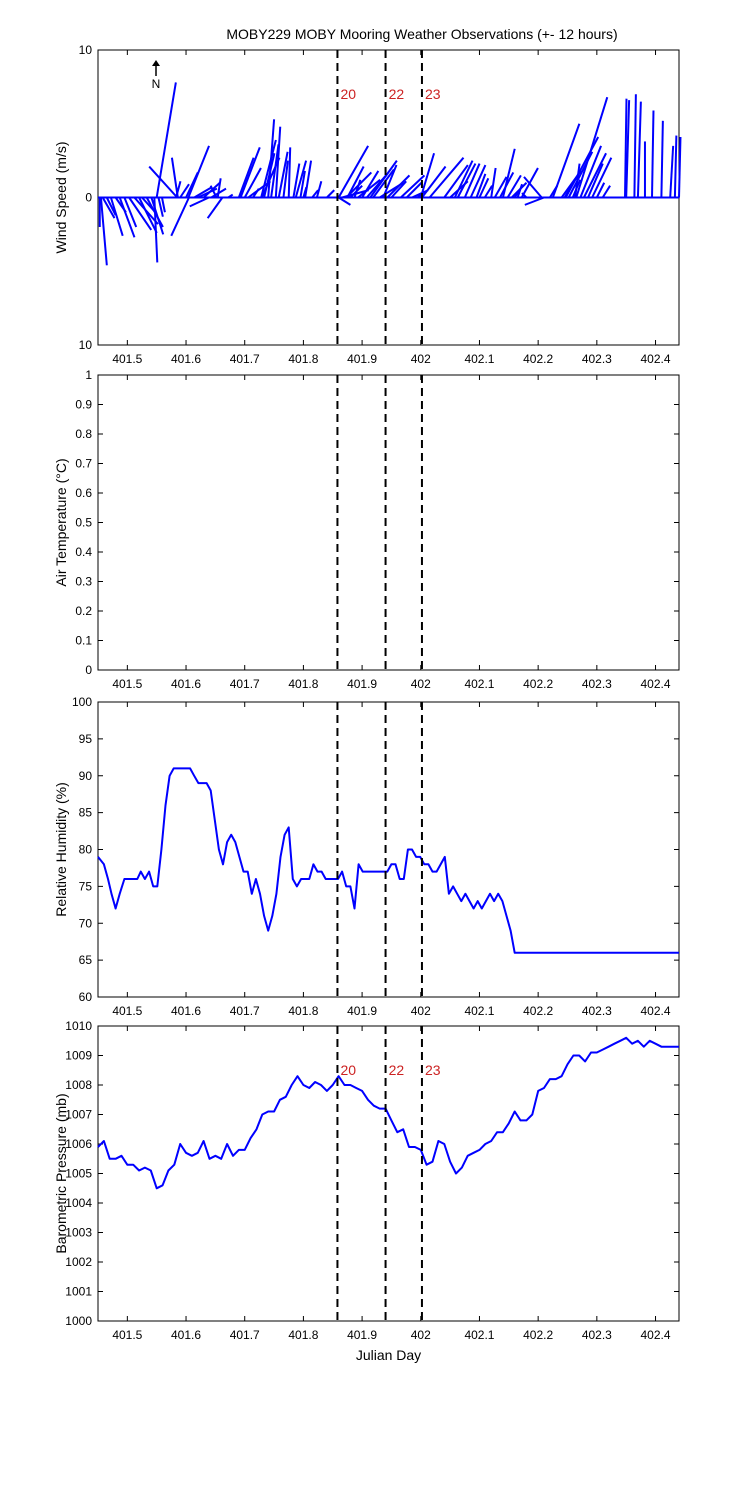 The height and width of the screenshot is (1500, 750). I want to click on marker-label-22: 22, so click(397, 94).